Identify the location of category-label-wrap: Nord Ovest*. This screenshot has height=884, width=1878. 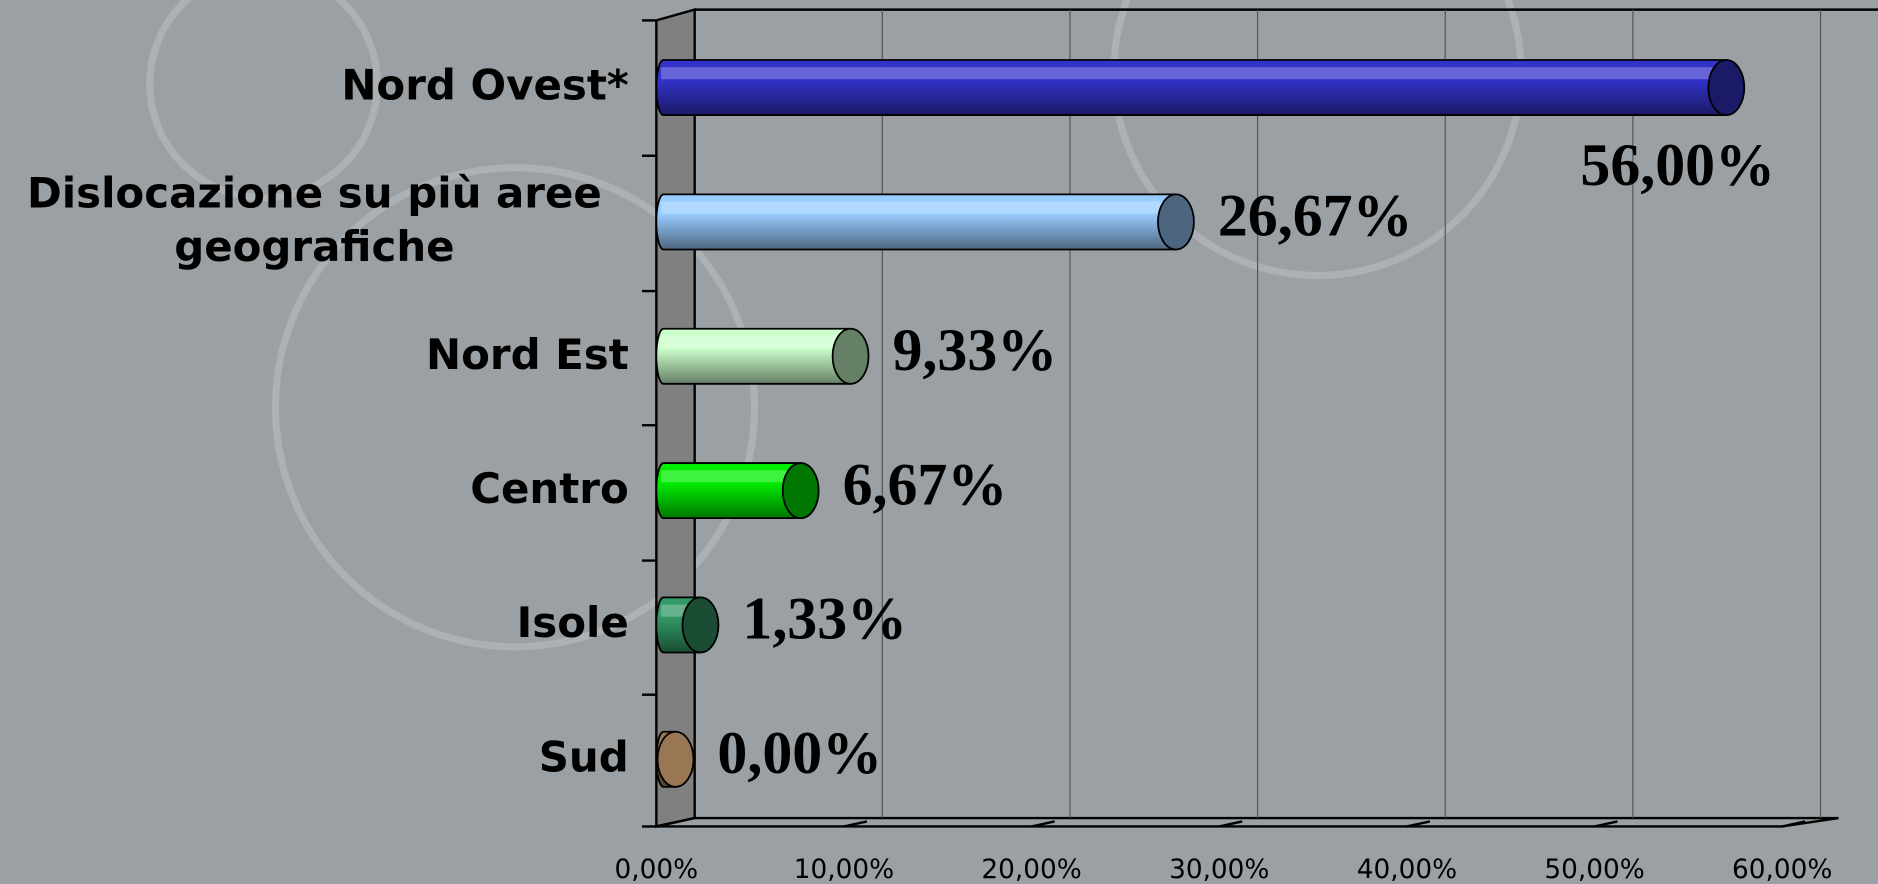
(314, 88).